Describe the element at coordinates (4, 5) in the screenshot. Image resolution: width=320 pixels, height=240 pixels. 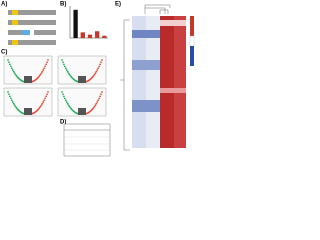
I see `panel-label: A)` at that location.